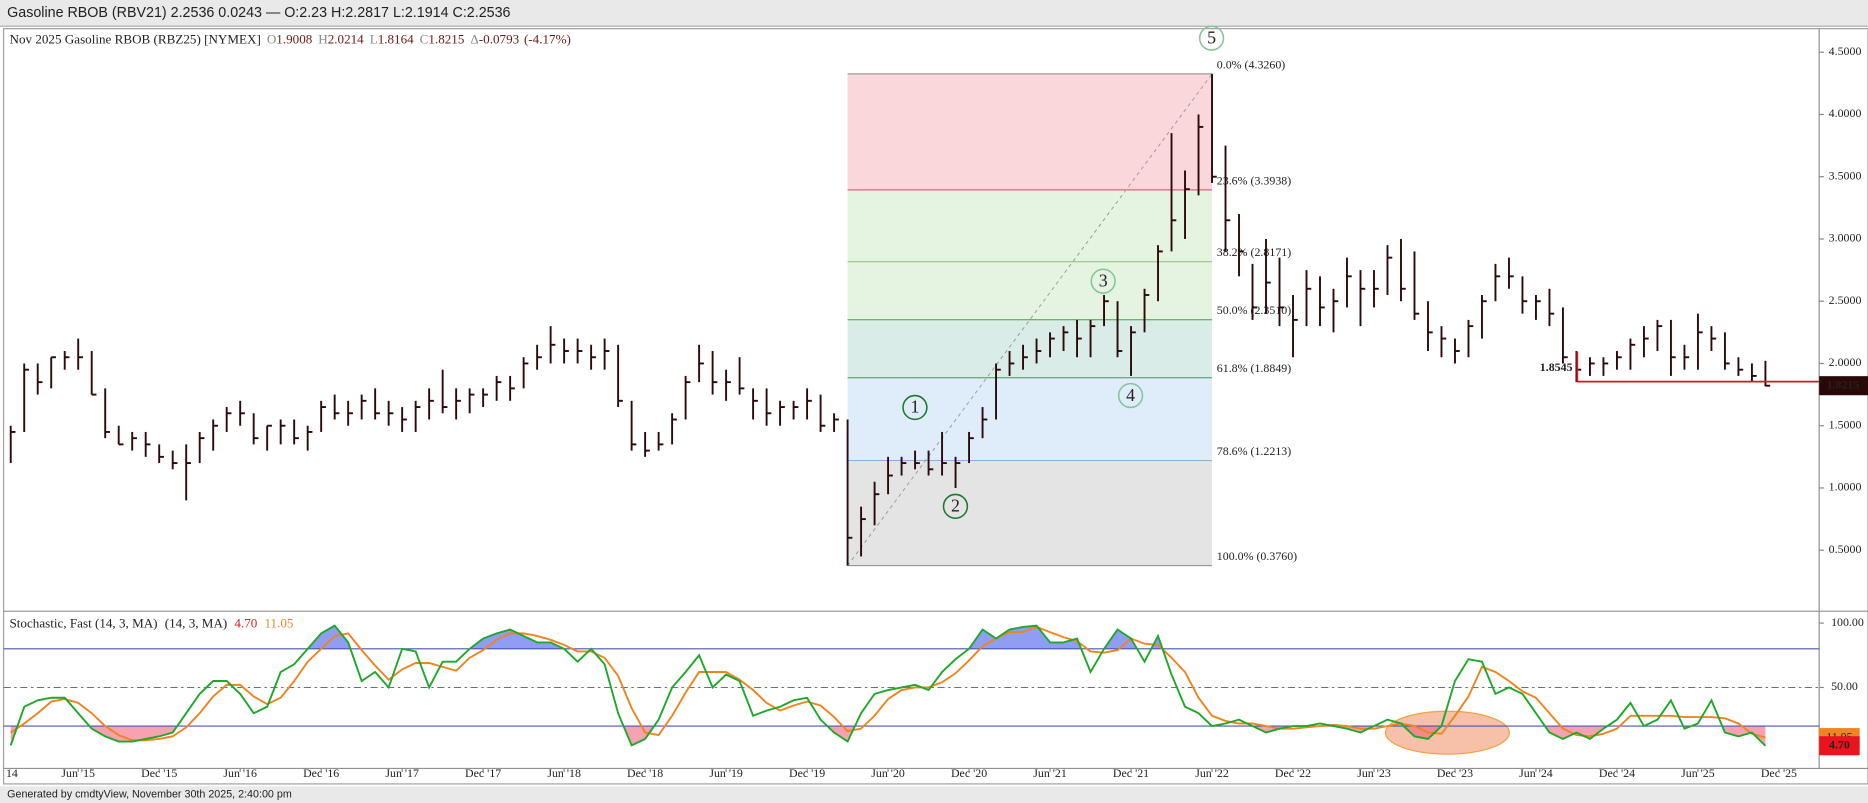 The width and height of the screenshot is (1868, 803). What do you see at coordinates (1845, 487) in the screenshot?
I see `y-tick-label: 1.0000` at bounding box center [1845, 487].